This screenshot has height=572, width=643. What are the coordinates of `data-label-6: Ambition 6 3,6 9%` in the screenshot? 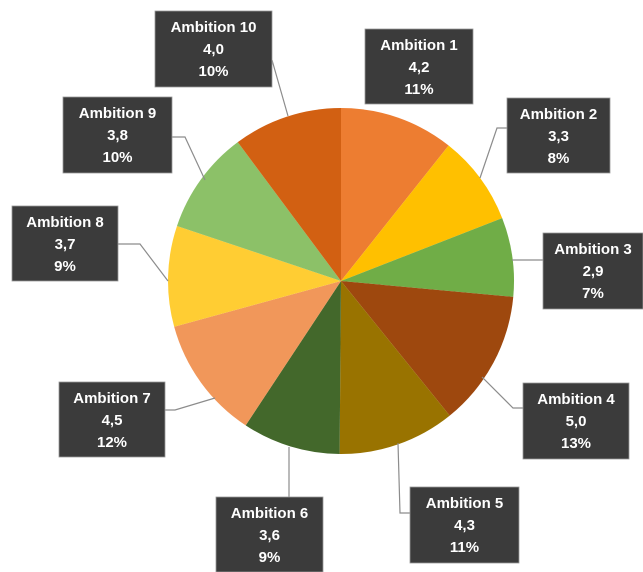 It's located at (269, 534).